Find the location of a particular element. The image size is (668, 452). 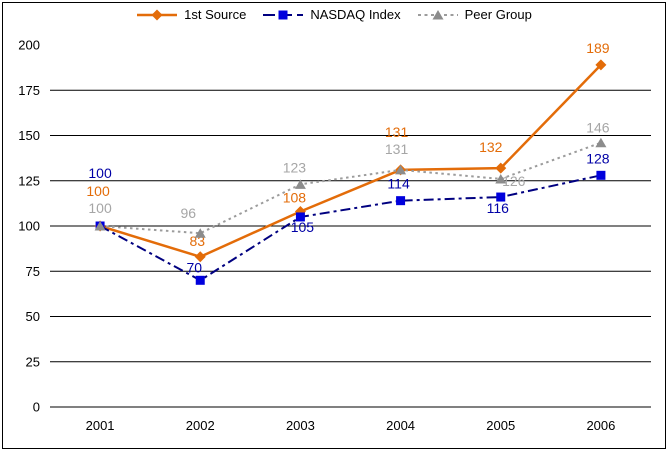

legend-label: 1st Source is located at coordinates (215, 14).